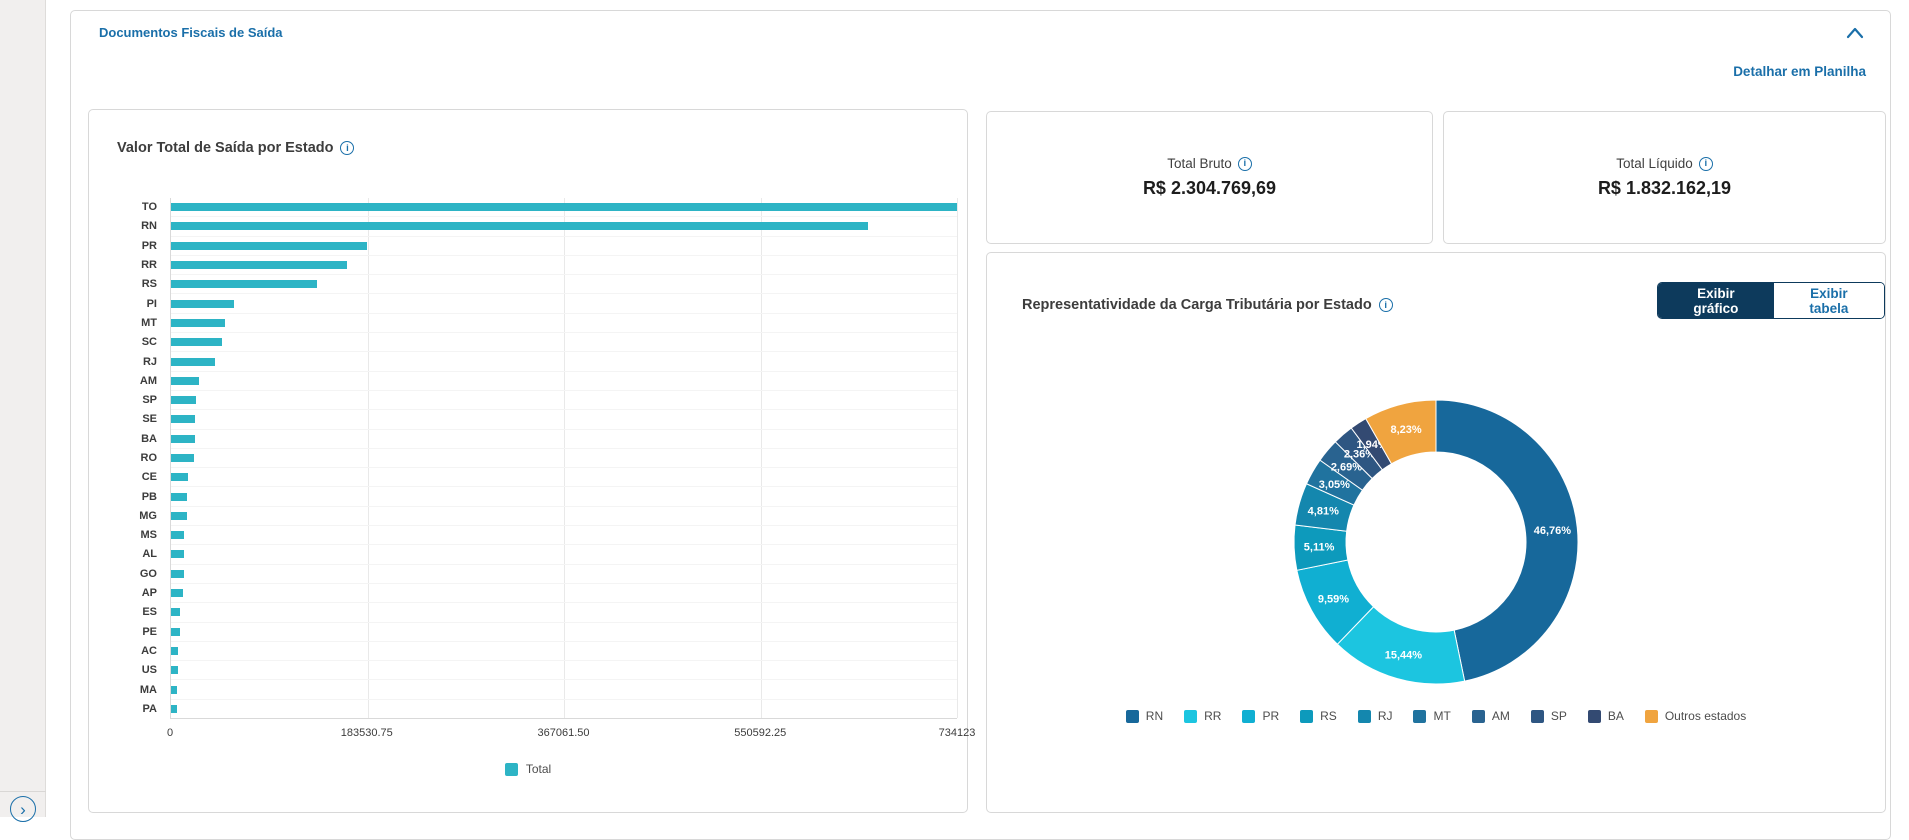 This screenshot has height=840, width=1909. What do you see at coordinates (177, 573) in the screenshot?
I see `bar-GO` at bounding box center [177, 573].